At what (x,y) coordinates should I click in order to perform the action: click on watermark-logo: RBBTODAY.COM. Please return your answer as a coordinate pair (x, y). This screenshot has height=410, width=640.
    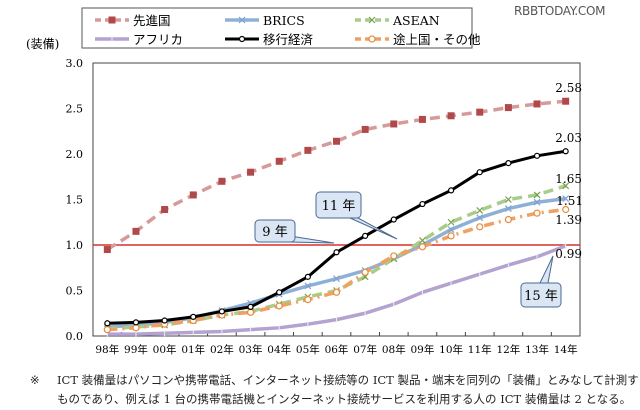
    Looking at the image, I should click on (560, 11).